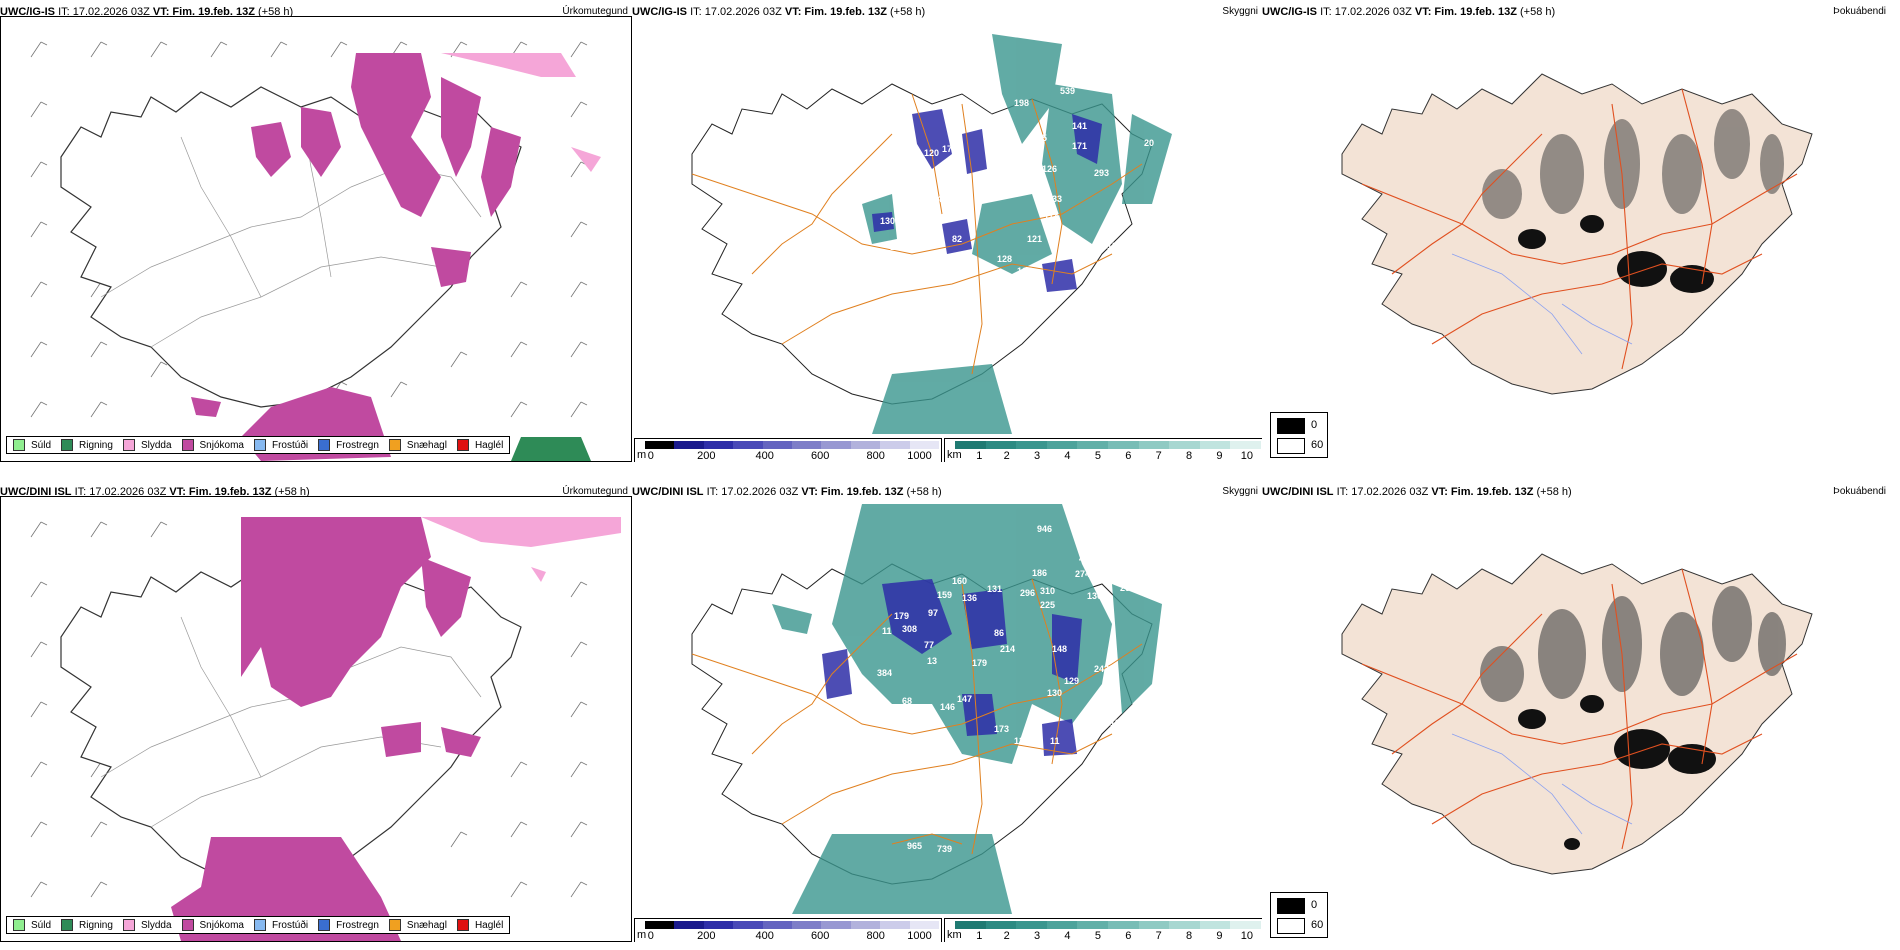  What do you see at coordinates (909, 629) in the screenshot?
I see `ceiling-label: 308` at bounding box center [909, 629].